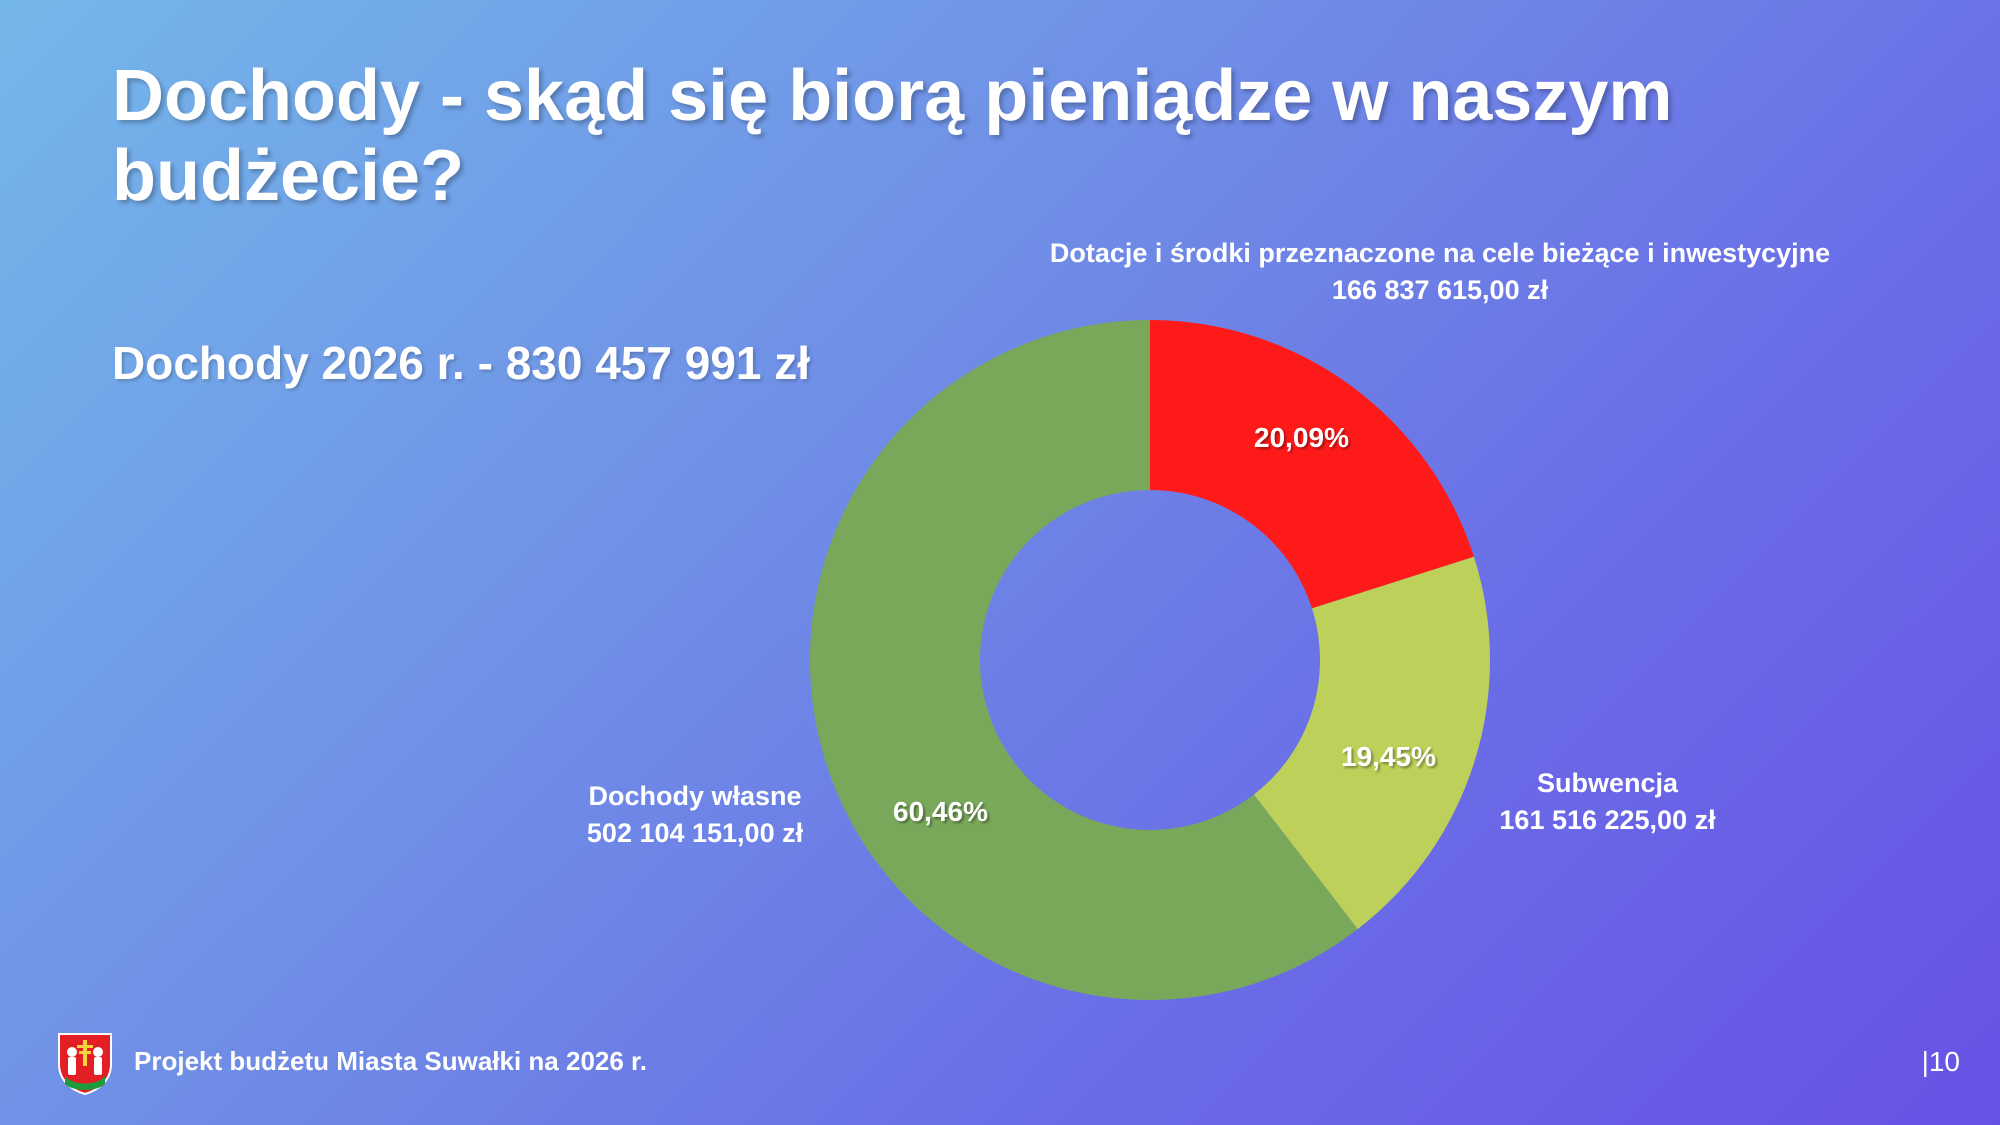  I want to click on city-crest-icon, so click(85, 1064).